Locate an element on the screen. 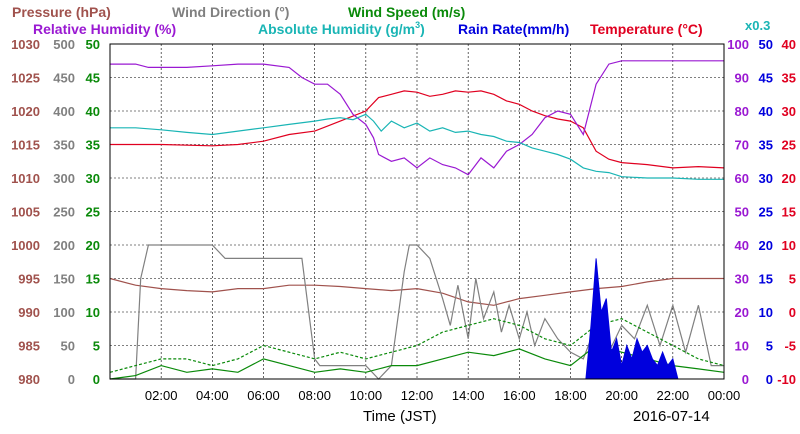 The height and width of the screenshot is (434, 800). rh-tick: 70 is located at coordinates (742, 145).